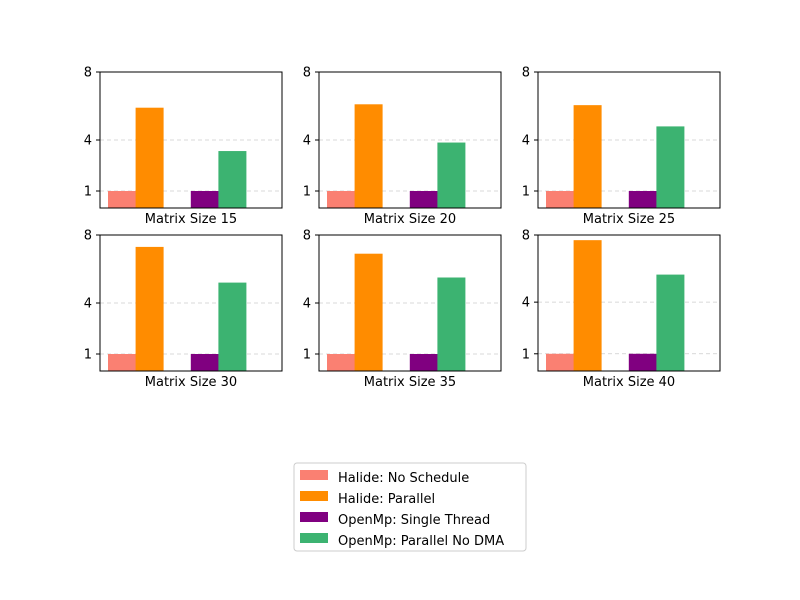 The image size is (800, 600). I want to click on legend-label: OpenMp: Parallel No DMA, so click(421, 541).